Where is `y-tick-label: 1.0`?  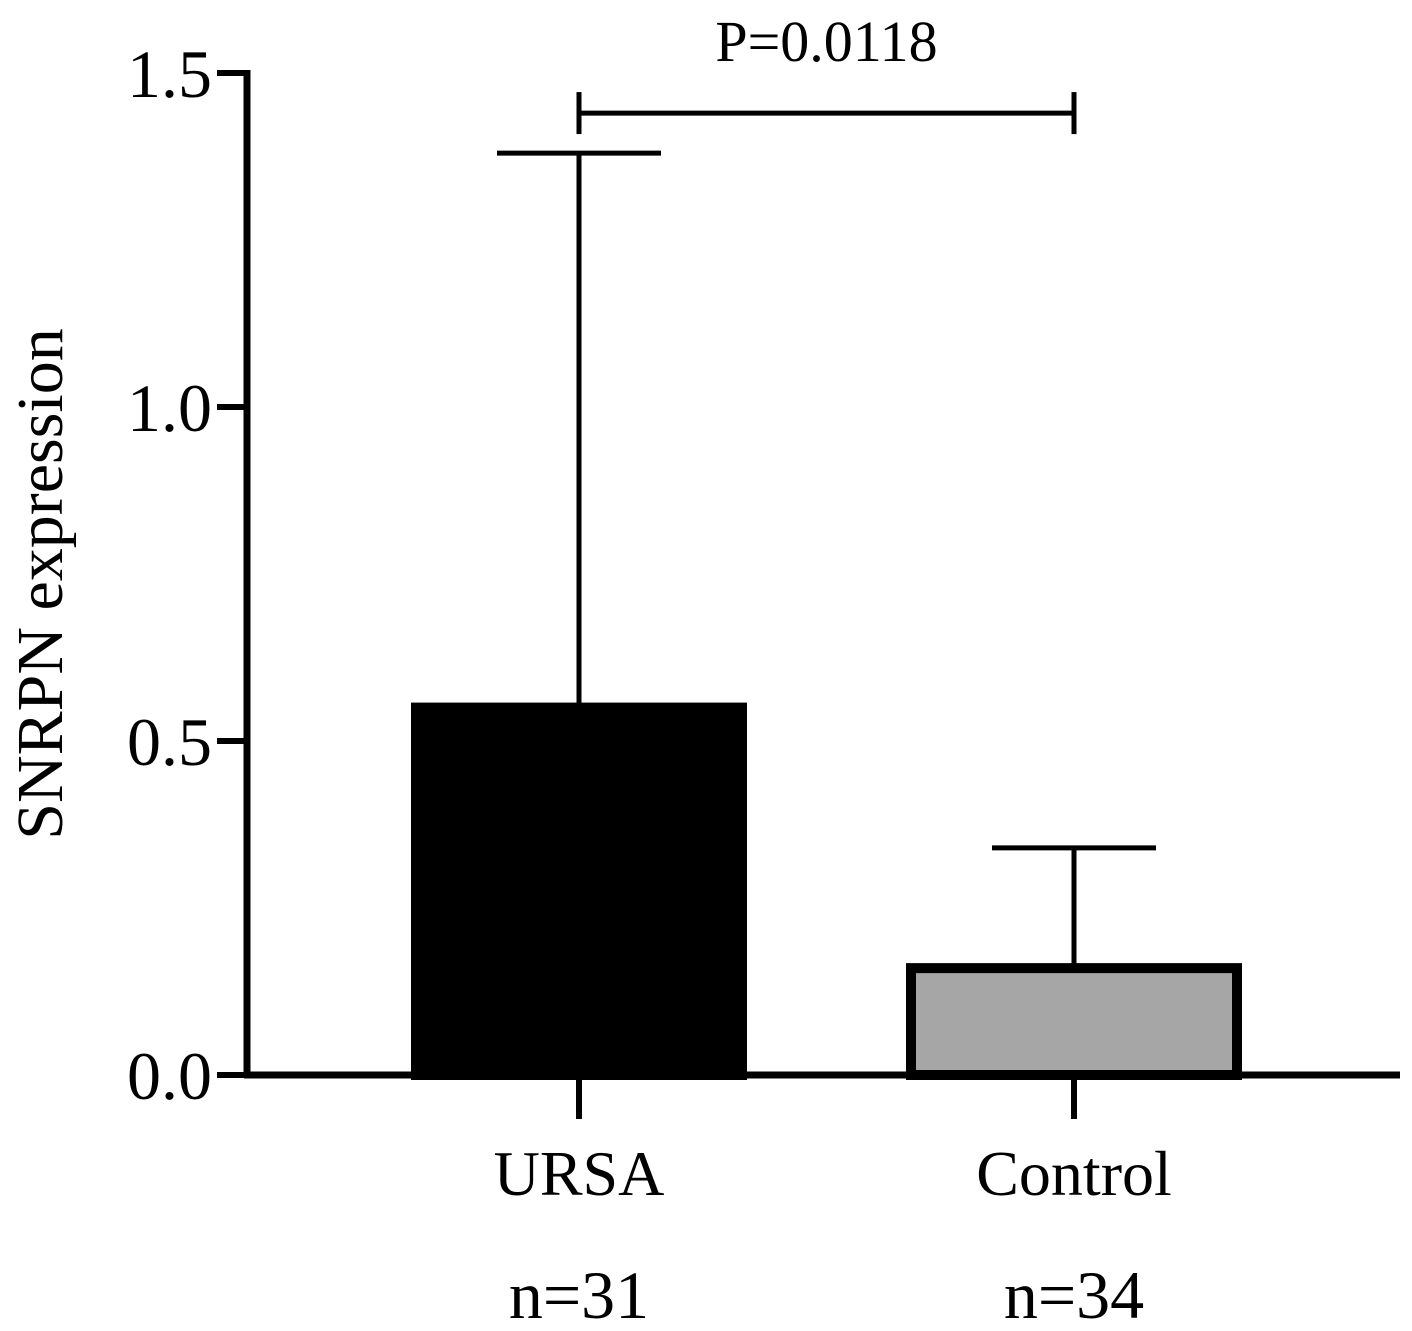 y-tick-label: 1.0 is located at coordinates (169, 408).